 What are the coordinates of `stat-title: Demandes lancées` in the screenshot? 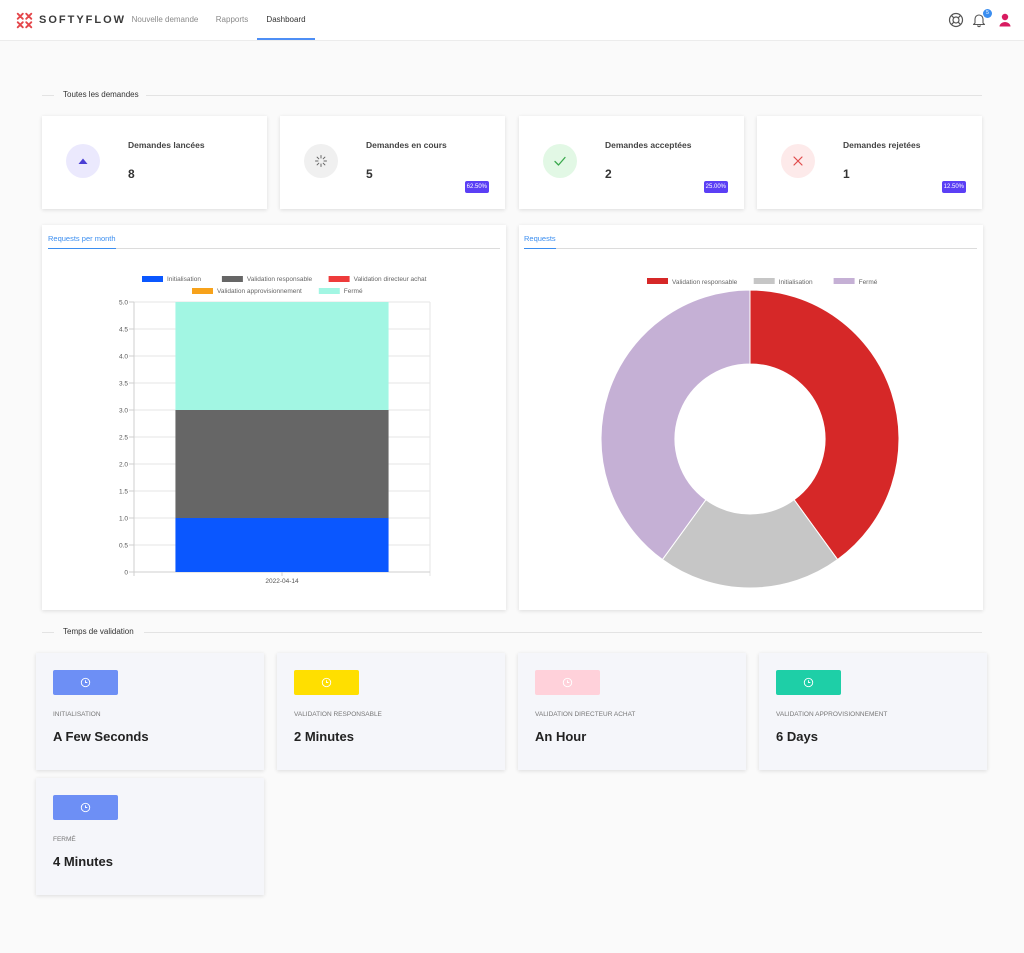 It's located at (166, 145).